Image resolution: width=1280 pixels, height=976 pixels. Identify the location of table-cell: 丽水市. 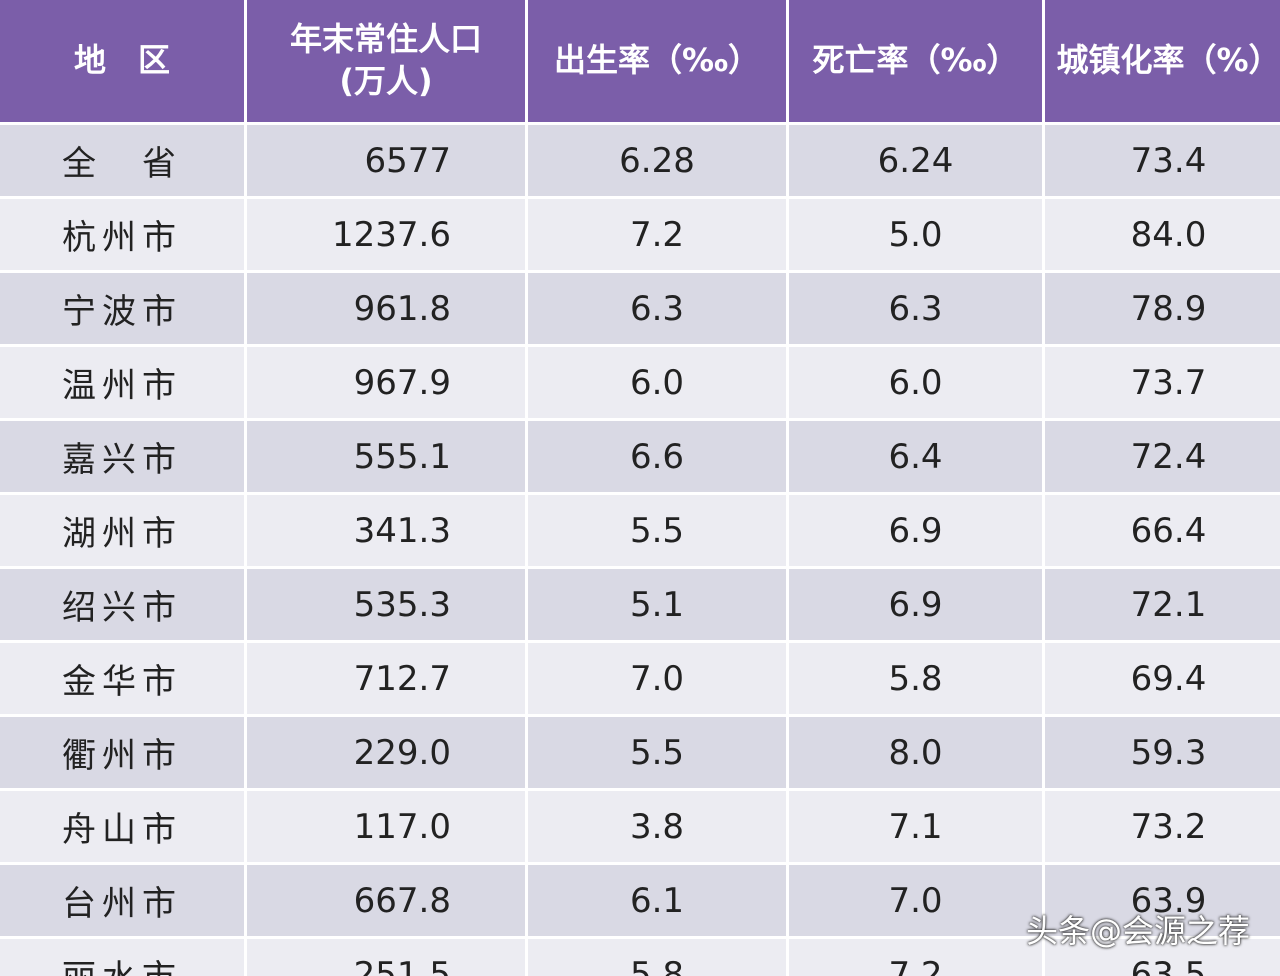
(122, 957).